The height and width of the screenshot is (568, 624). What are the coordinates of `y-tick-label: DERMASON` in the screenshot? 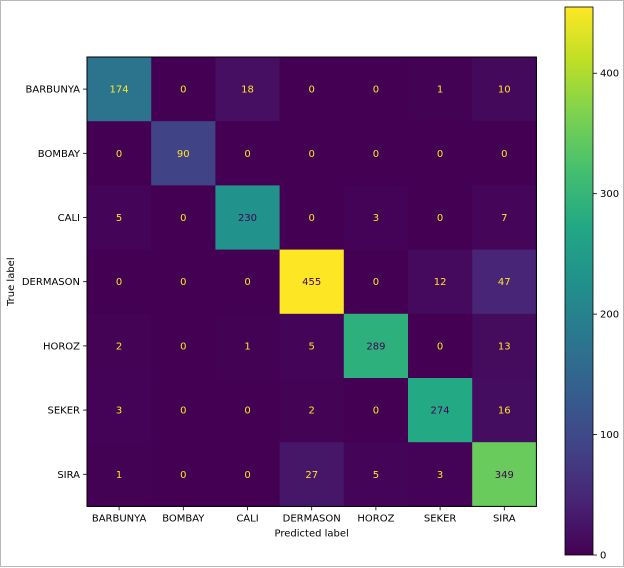 It's located at (51, 282).